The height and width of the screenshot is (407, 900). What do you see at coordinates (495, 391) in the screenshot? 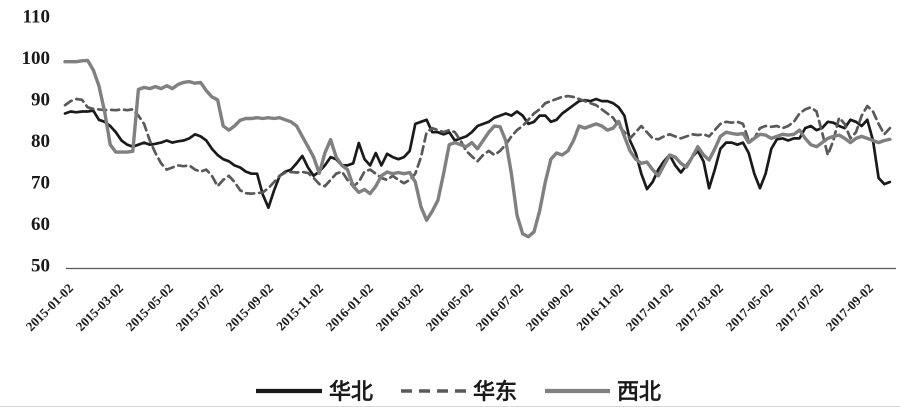
I see `legend-label-east-china: 华东` at bounding box center [495, 391].